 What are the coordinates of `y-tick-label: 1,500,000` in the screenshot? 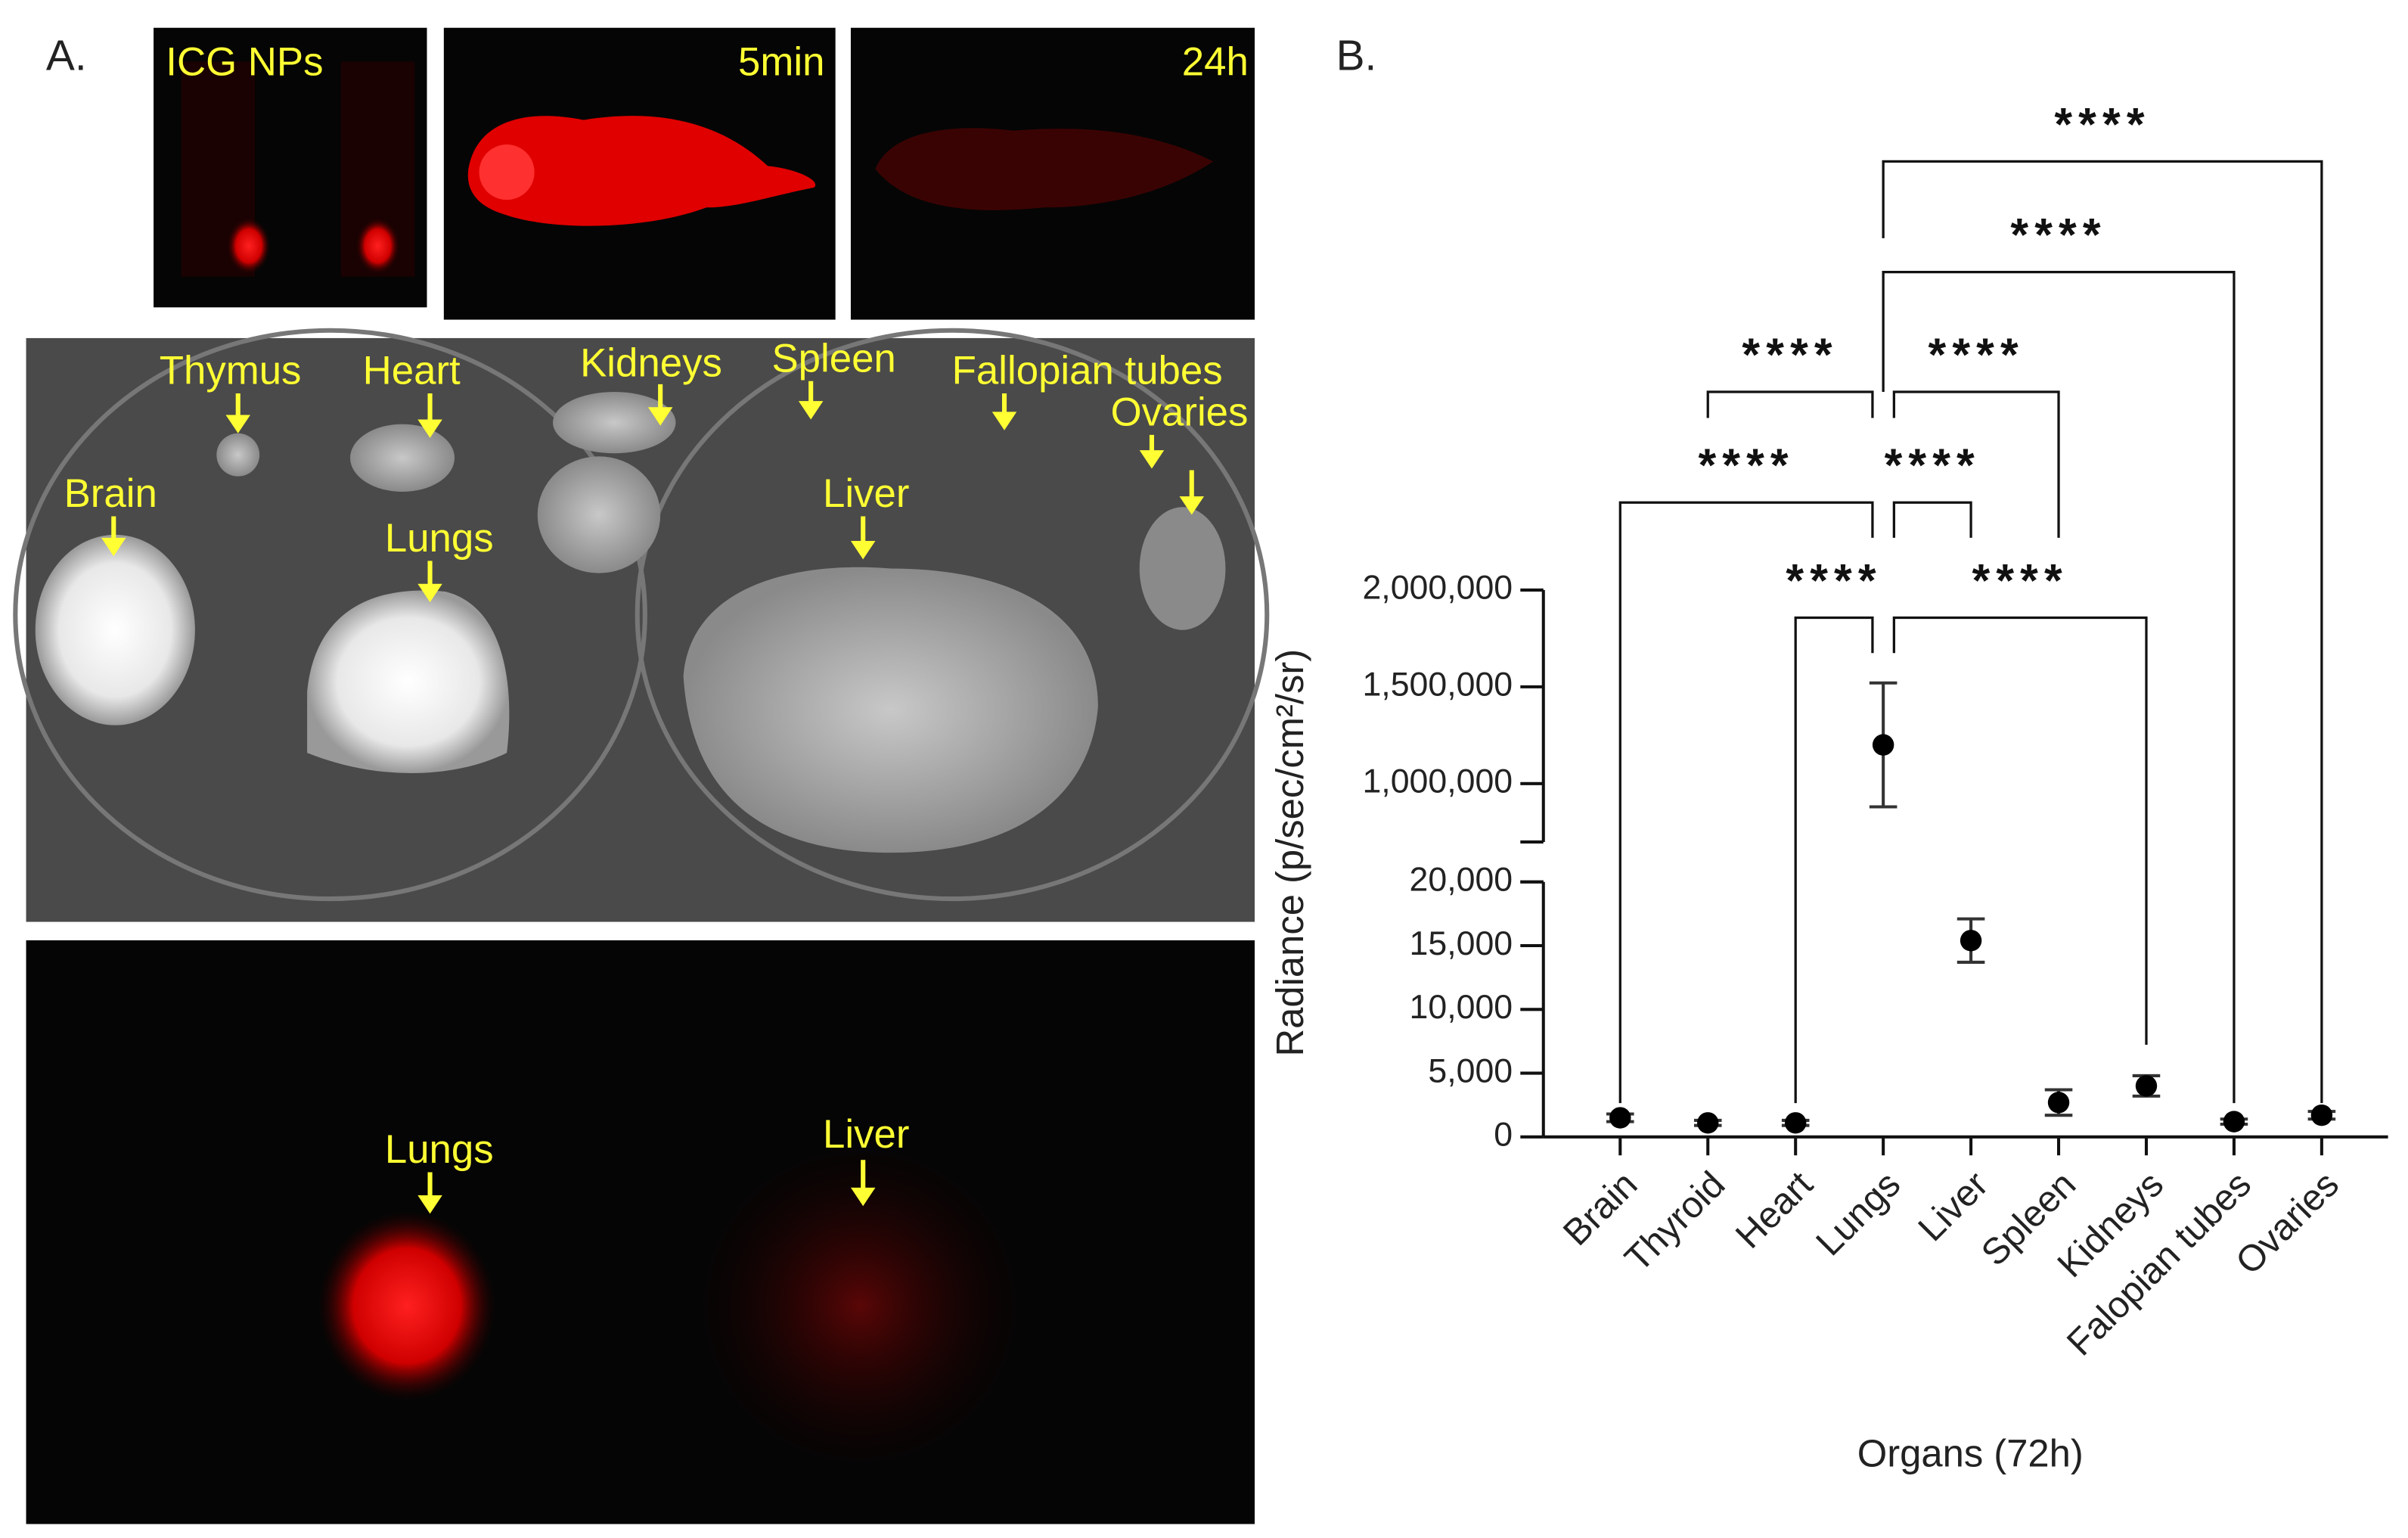 It's located at (1437, 685).